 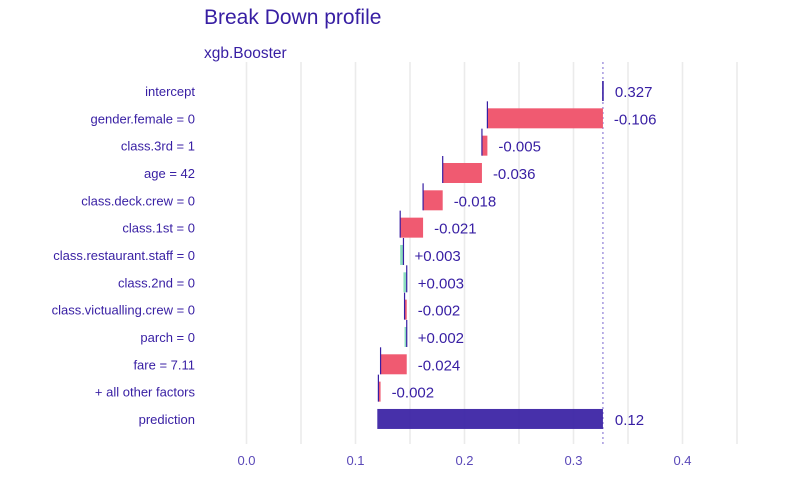 What do you see at coordinates (490, 418) in the screenshot?
I see `prediction-bar` at bounding box center [490, 418].